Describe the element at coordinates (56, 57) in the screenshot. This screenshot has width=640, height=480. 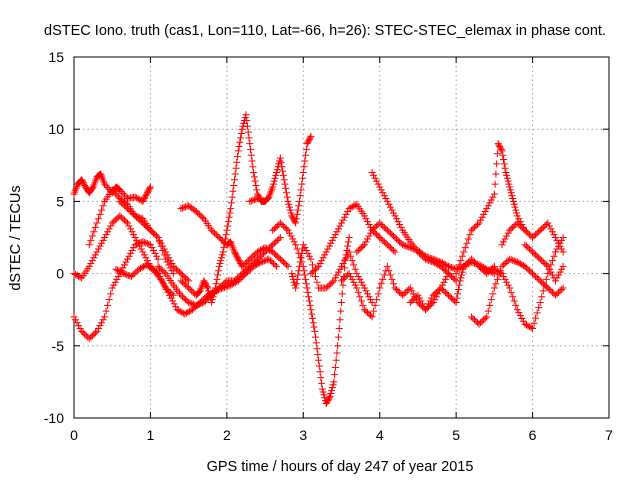
I see `y-tick-label: 15` at that location.